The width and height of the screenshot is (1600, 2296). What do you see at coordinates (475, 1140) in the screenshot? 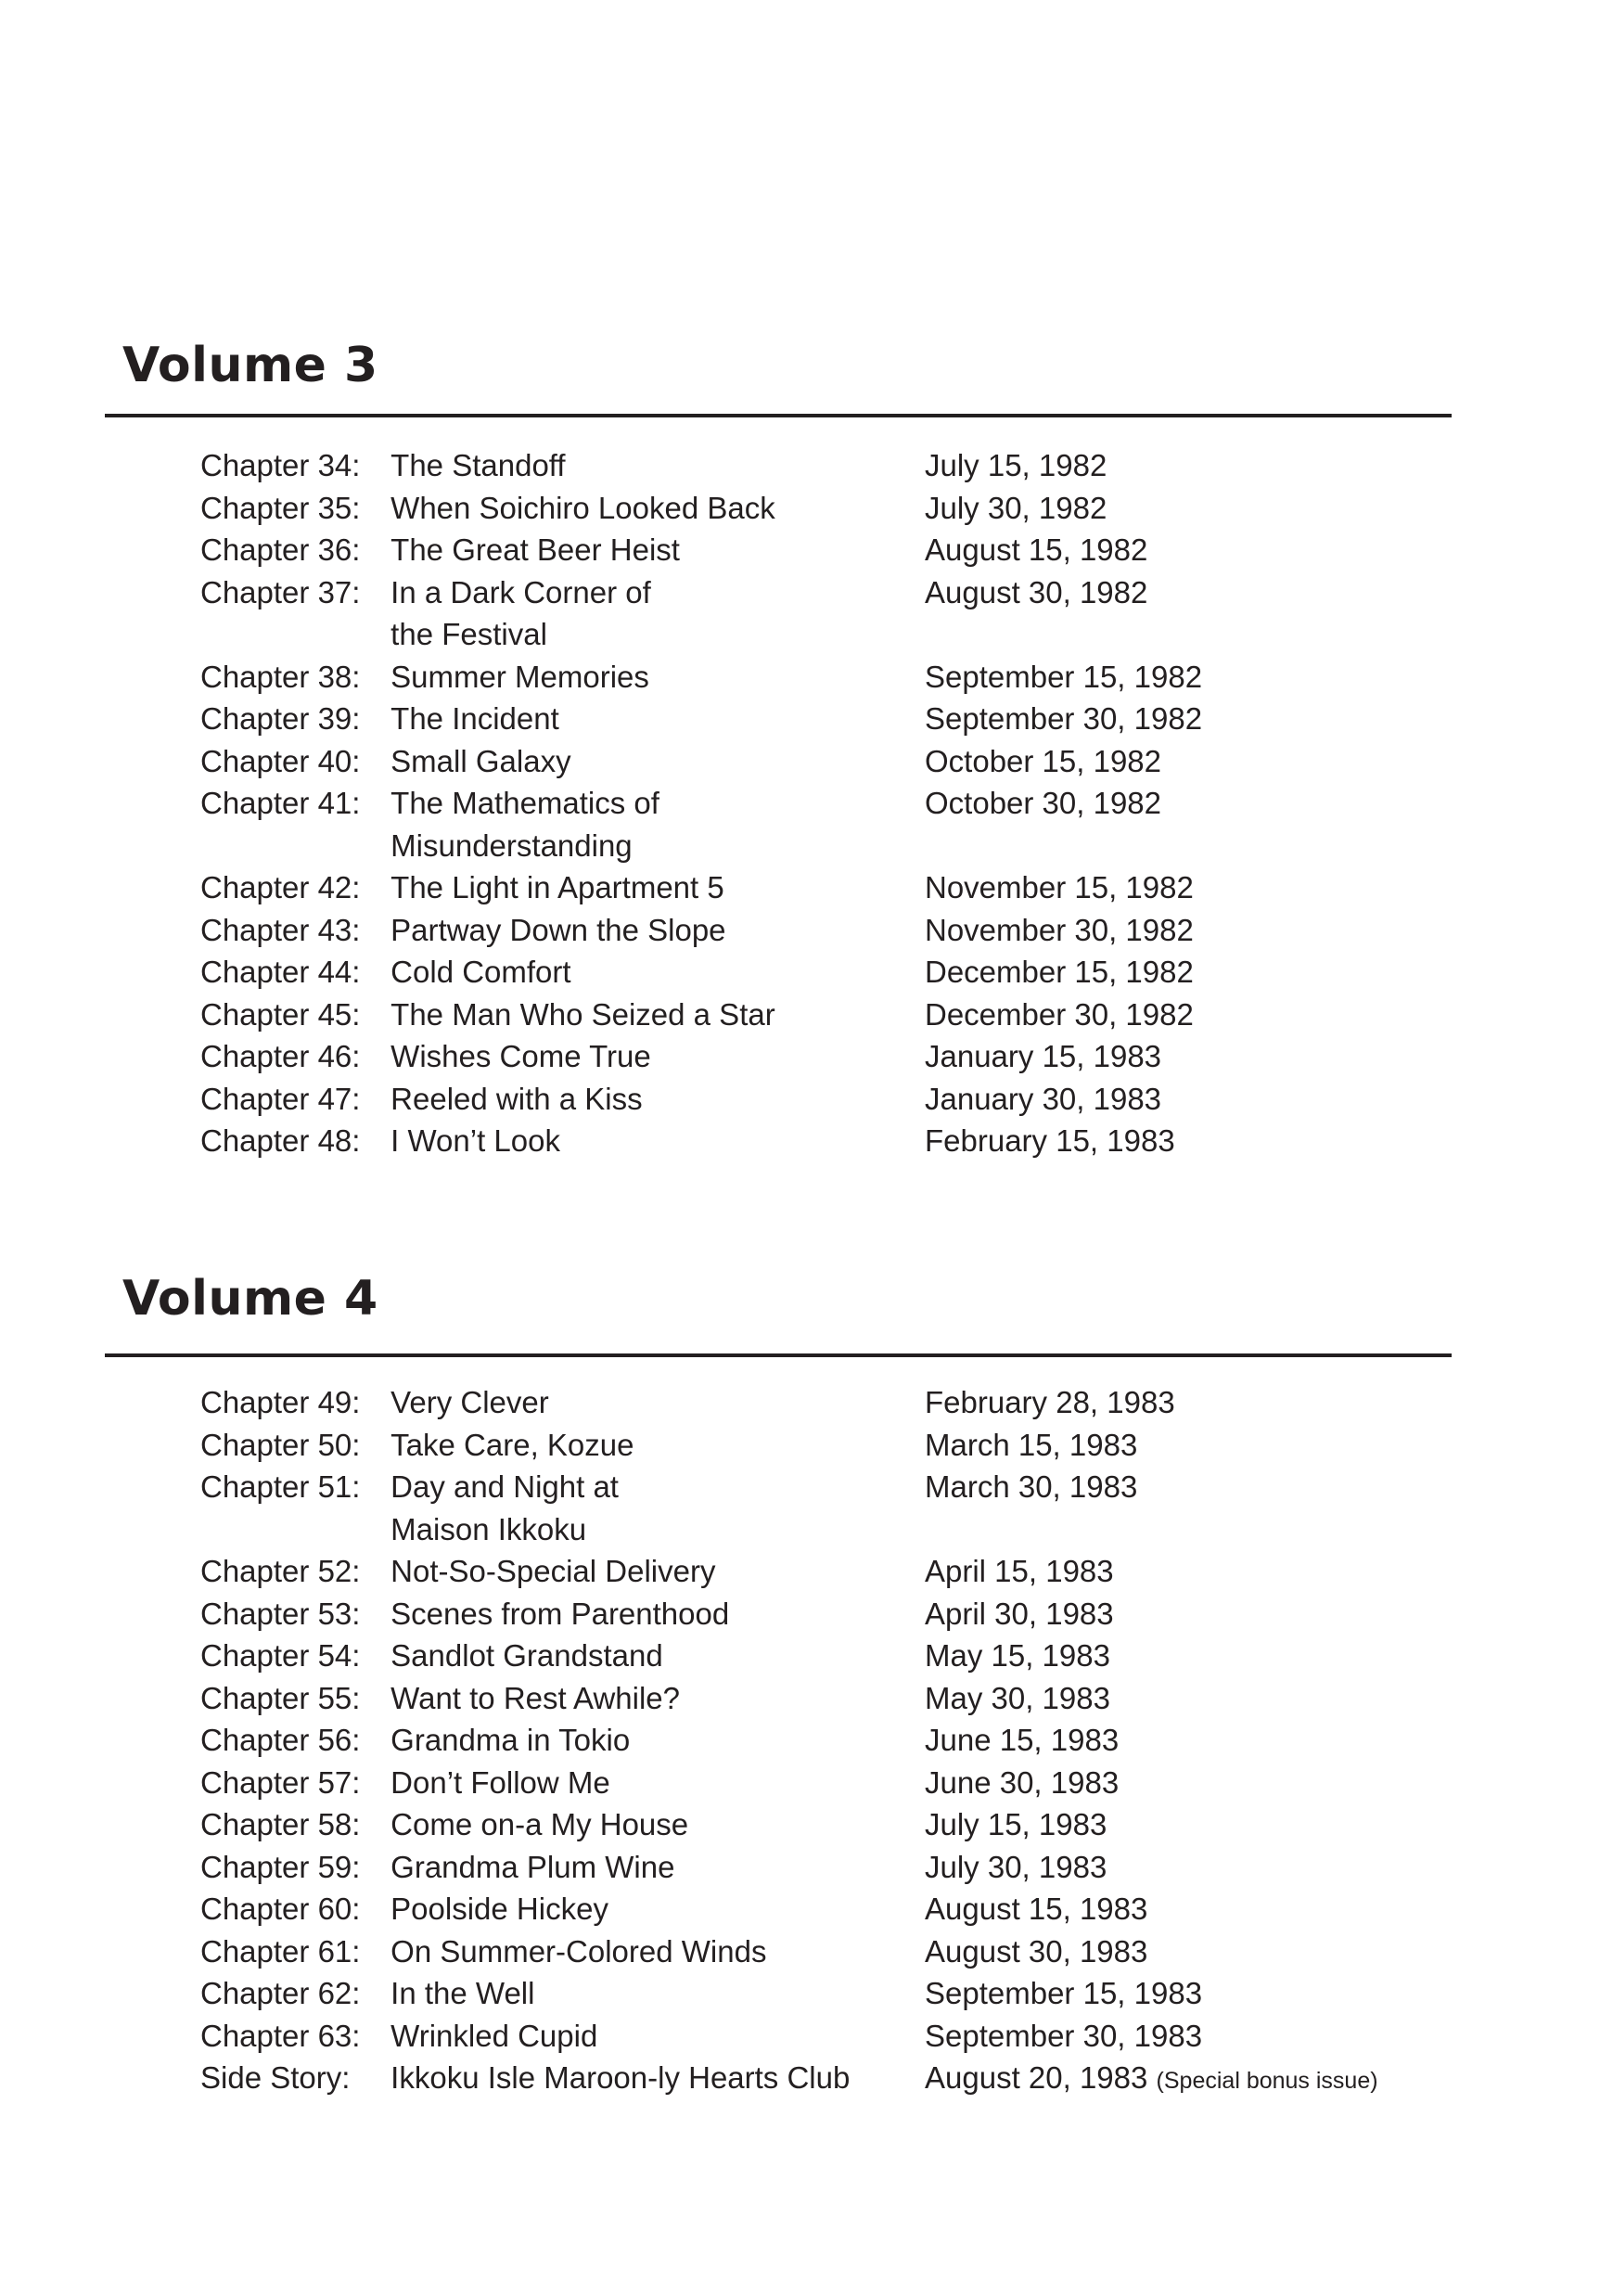
I see `chapter-title-line: I Won’t Look` at bounding box center [475, 1140].